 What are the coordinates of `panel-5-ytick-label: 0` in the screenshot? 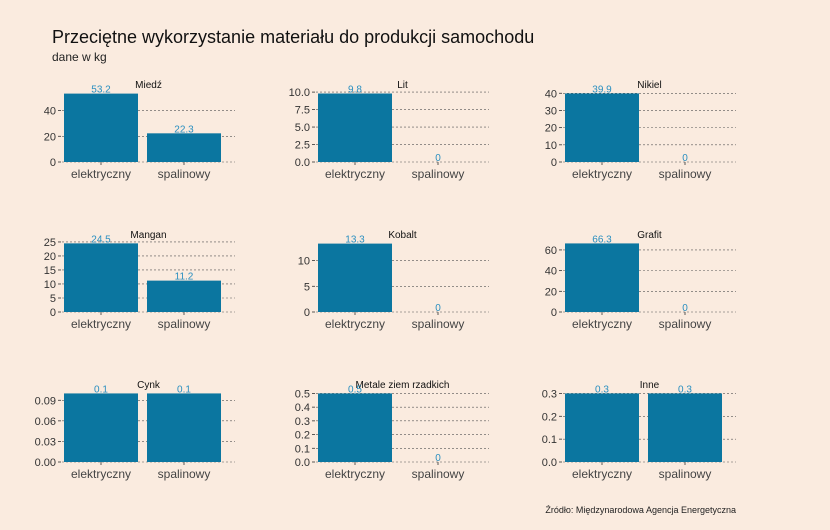 It's located at (307, 313).